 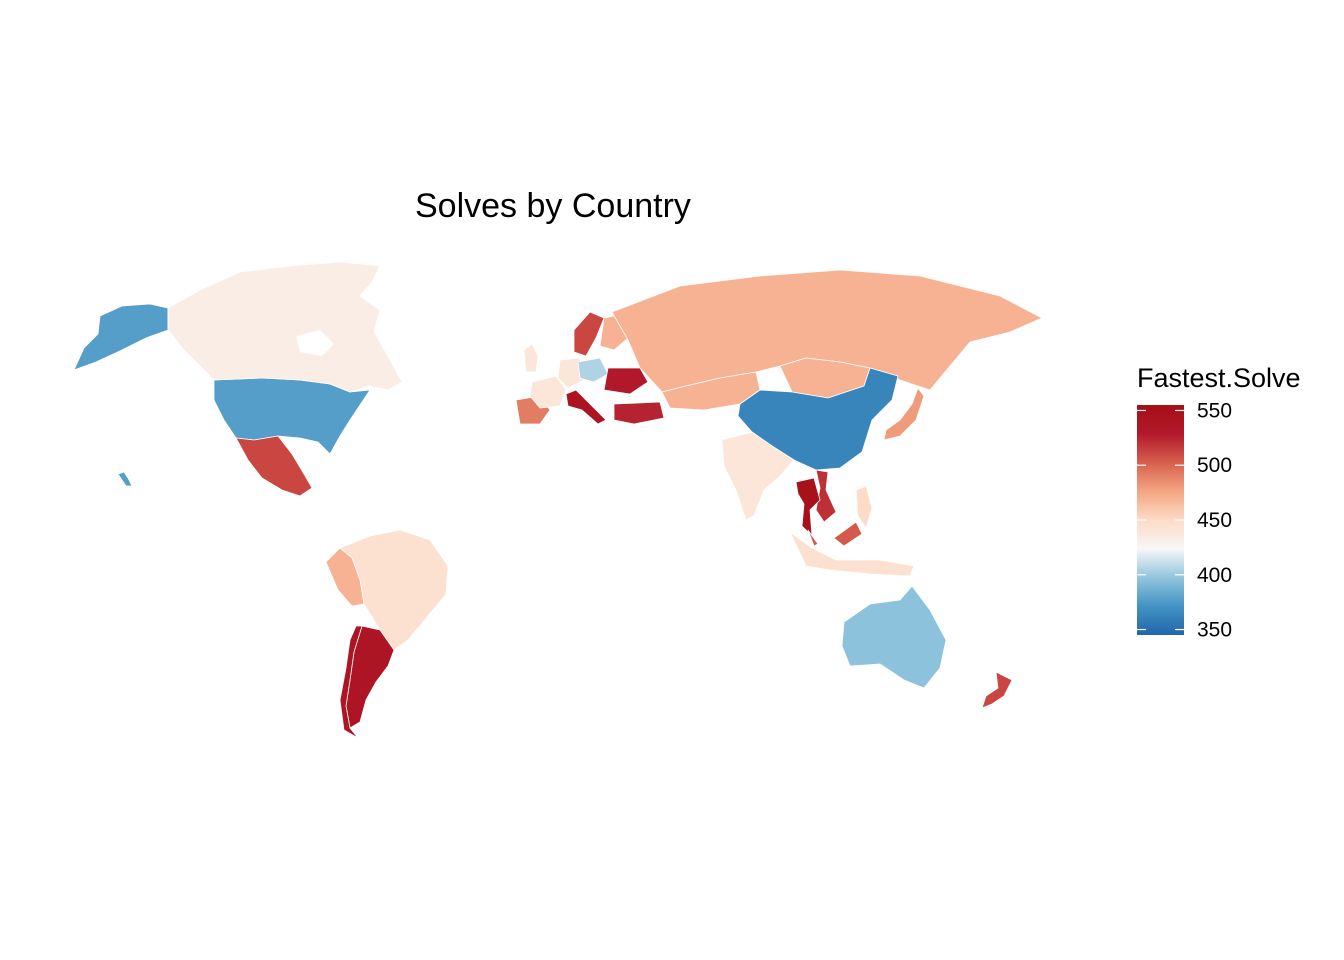 I want to click on country-vietnam, so click(x=826, y=496).